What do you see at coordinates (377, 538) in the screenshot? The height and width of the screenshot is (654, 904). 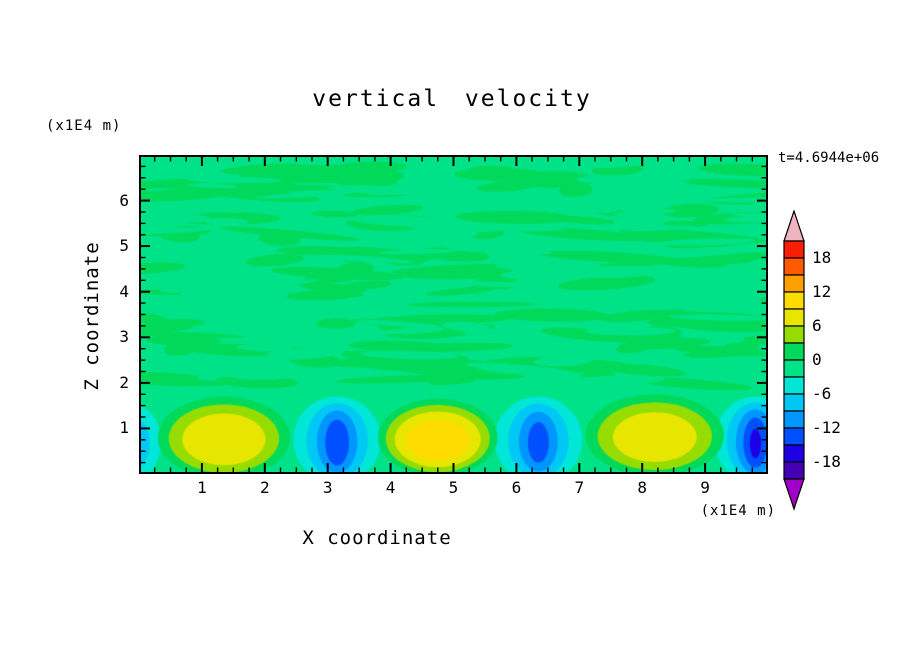 I see `x-axis-label: X coordinate` at bounding box center [377, 538].